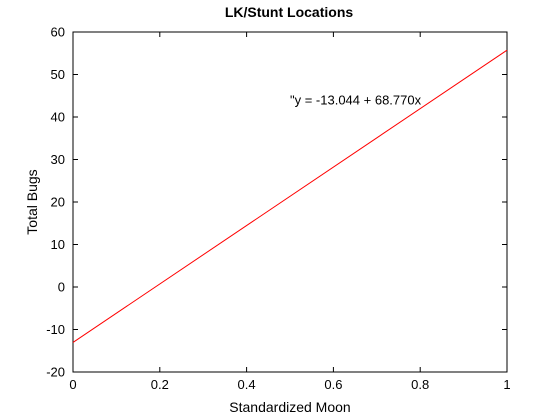  Describe the element at coordinates (160, 384) in the screenshot. I see `x-tick-label: 0.2` at that location.